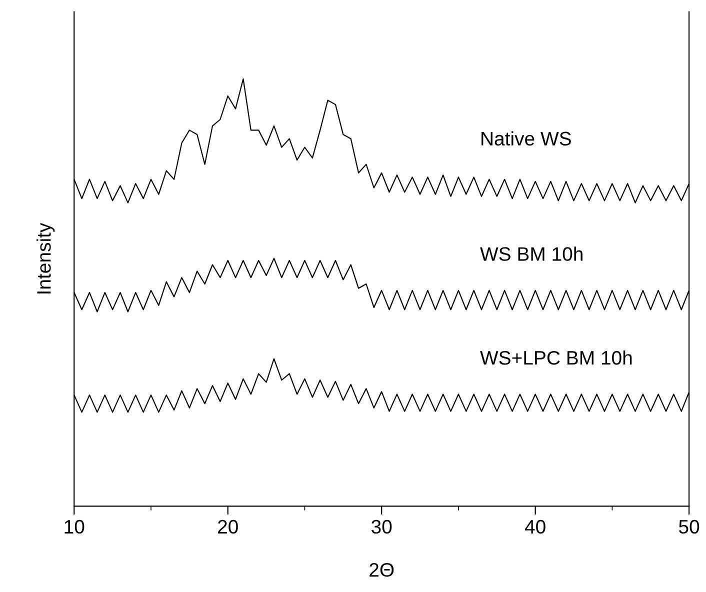 This screenshot has height=592, width=706. What do you see at coordinates (228, 527) in the screenshot?
I see `x-tick-label: 20` at bounding box center [228, 527].